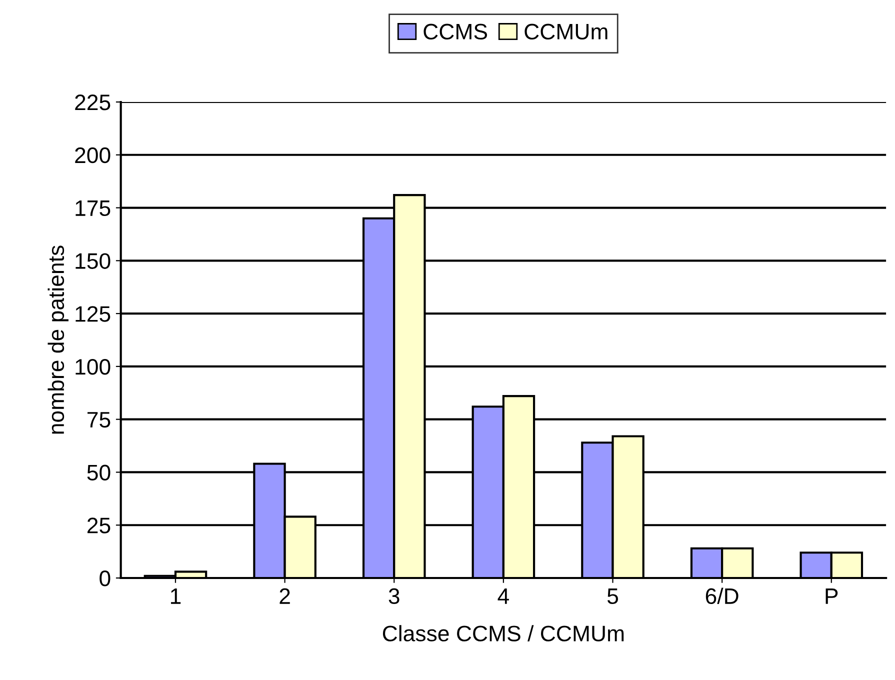 Image resolution: width=895 pixels, height=680 pixels. What do you see at coordinates (93, 314) in the screenshot?
I see `y-tick-label: 125` at bounding box center [93, 314].